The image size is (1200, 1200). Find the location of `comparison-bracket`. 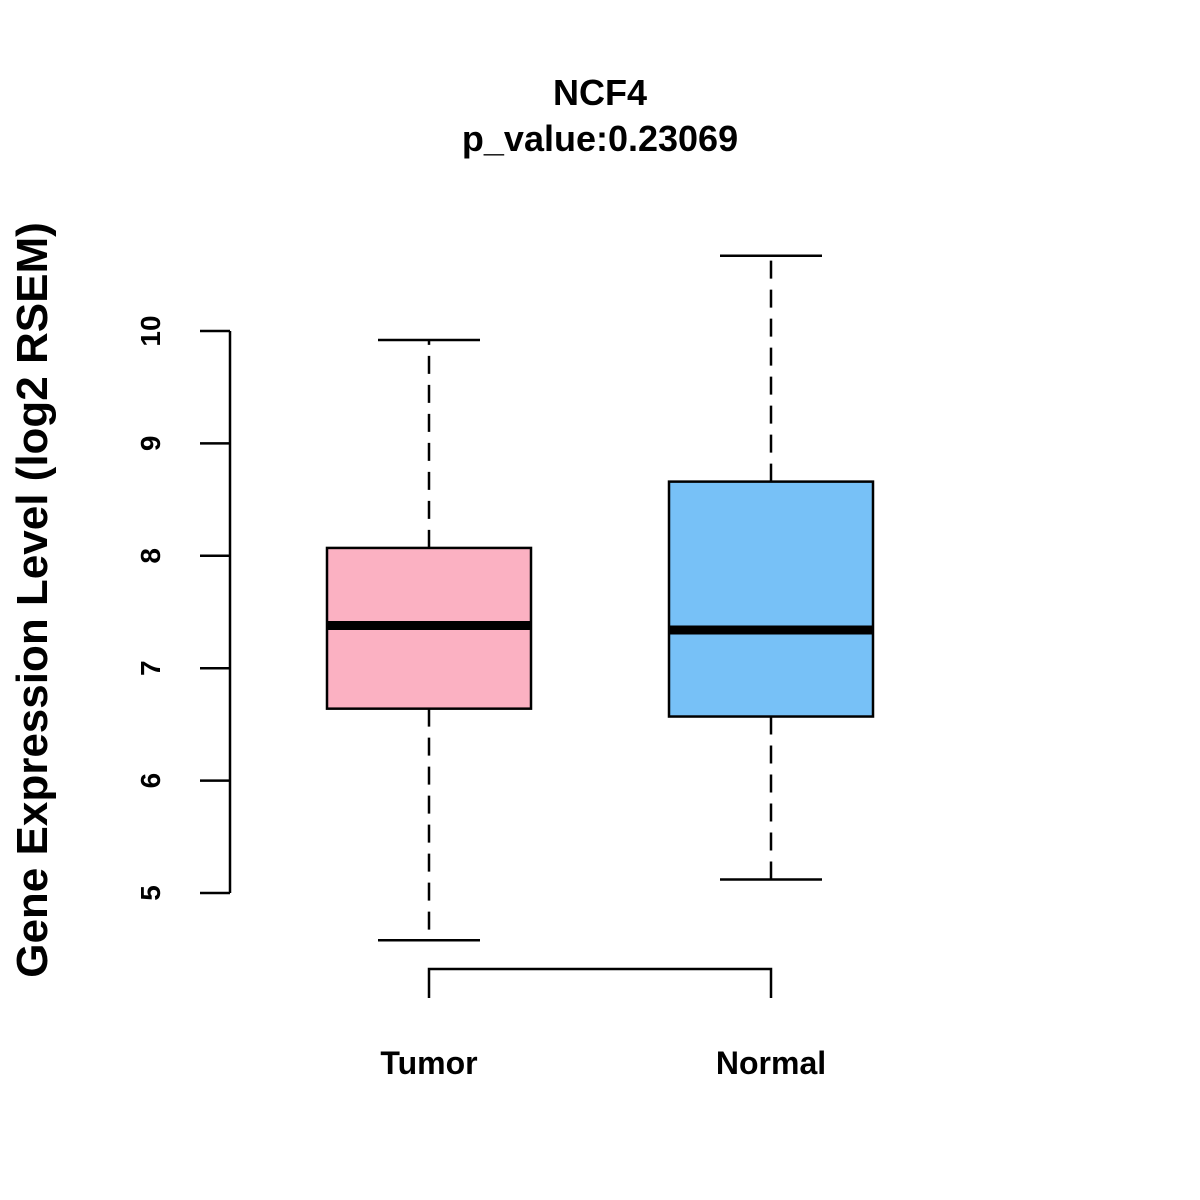

comparison-bracket is located at coordinates (600, 982).